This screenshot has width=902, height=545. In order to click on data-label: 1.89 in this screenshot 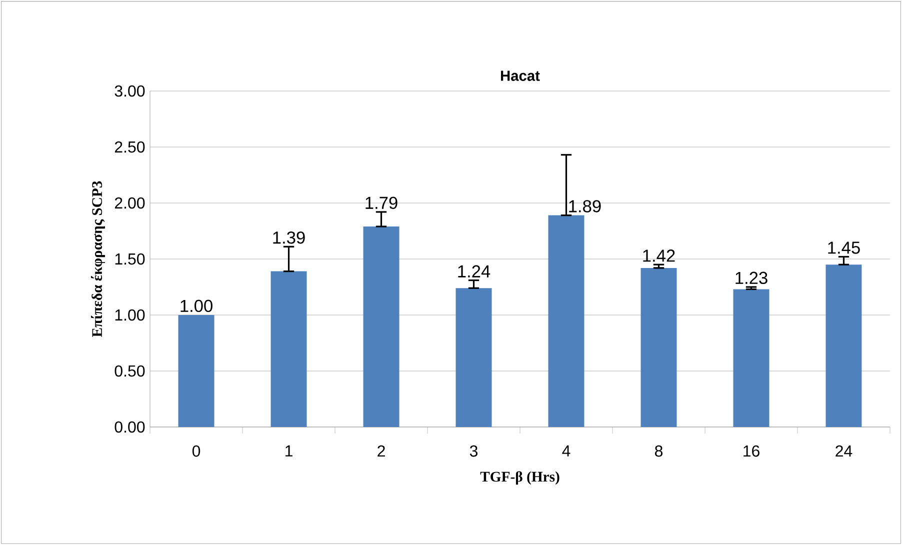, I will do `click(585, 206)`.